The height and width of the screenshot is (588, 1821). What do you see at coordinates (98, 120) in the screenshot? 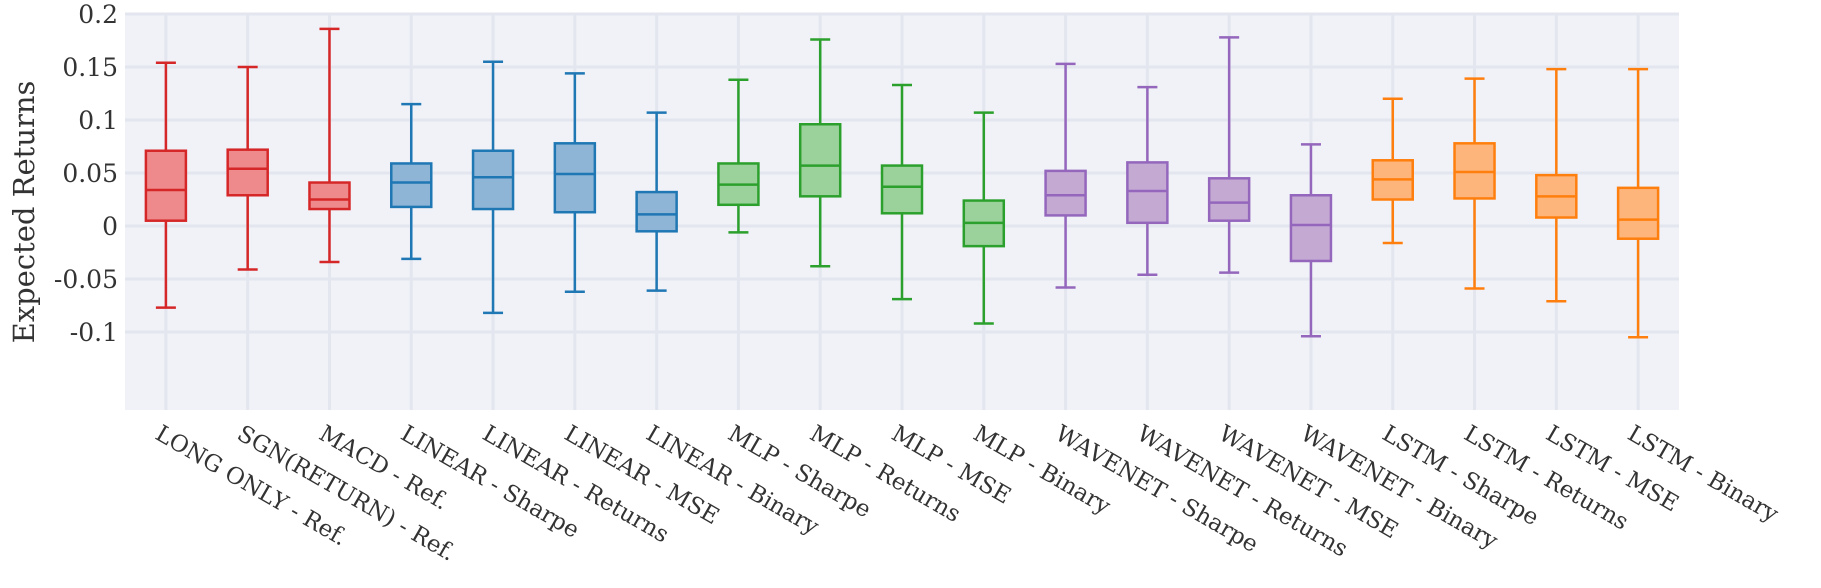
I see `y-tick-label: 0.1` at bounding box center [98, 120].